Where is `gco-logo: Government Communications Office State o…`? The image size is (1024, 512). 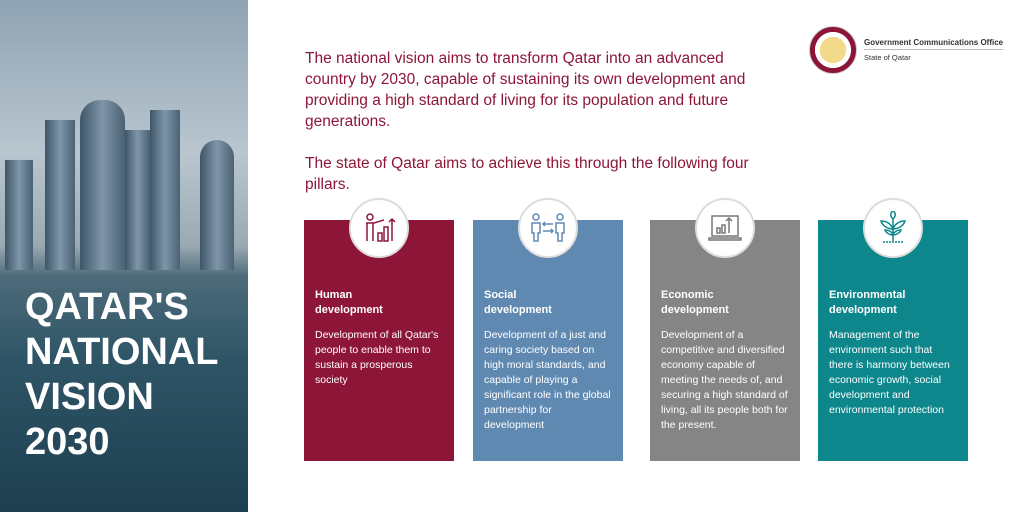
gco-logo: Government Communications Office State o… is located at coordinates (906, 50).